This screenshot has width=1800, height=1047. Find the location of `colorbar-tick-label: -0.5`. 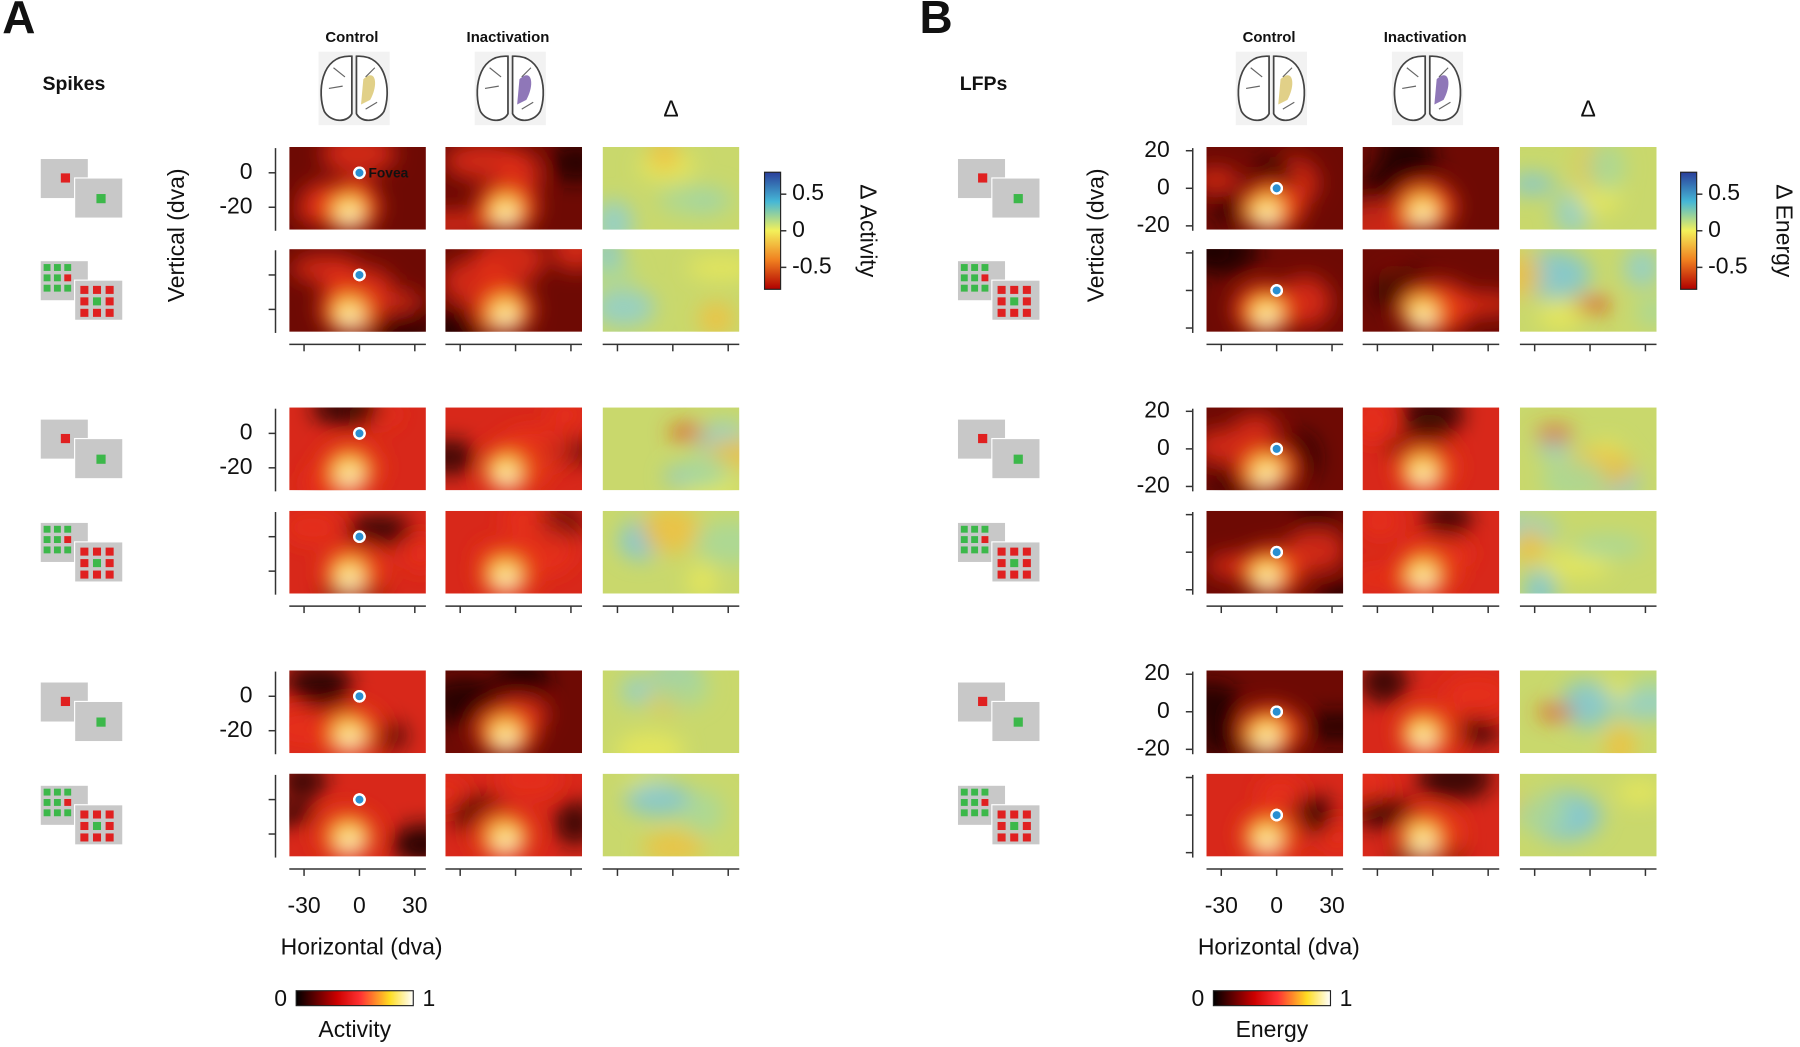

colorbar-tick-label: -0.5 is located at coordinates (812, 265).